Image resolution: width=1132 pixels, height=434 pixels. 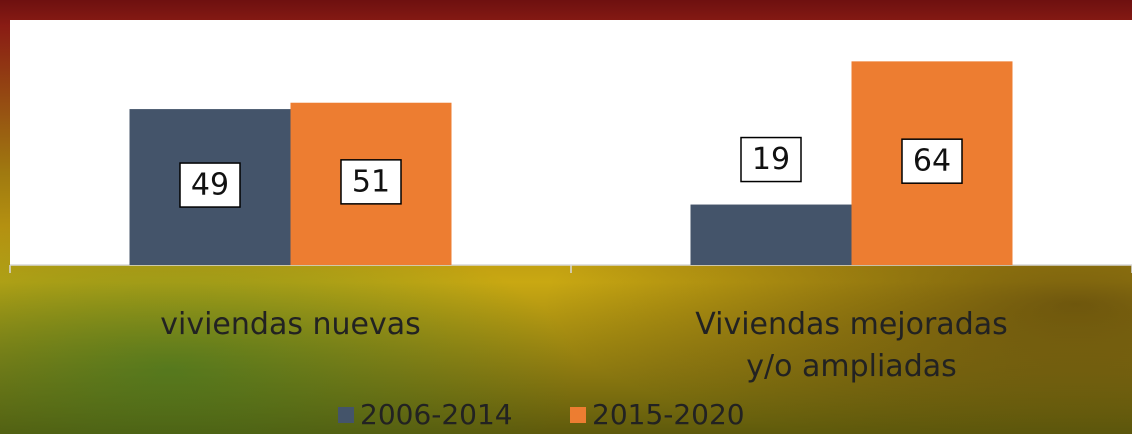 I want to click on x-tick-label: Viviendas mejoradas y/o ampliadas, so click(x=851, y=345).